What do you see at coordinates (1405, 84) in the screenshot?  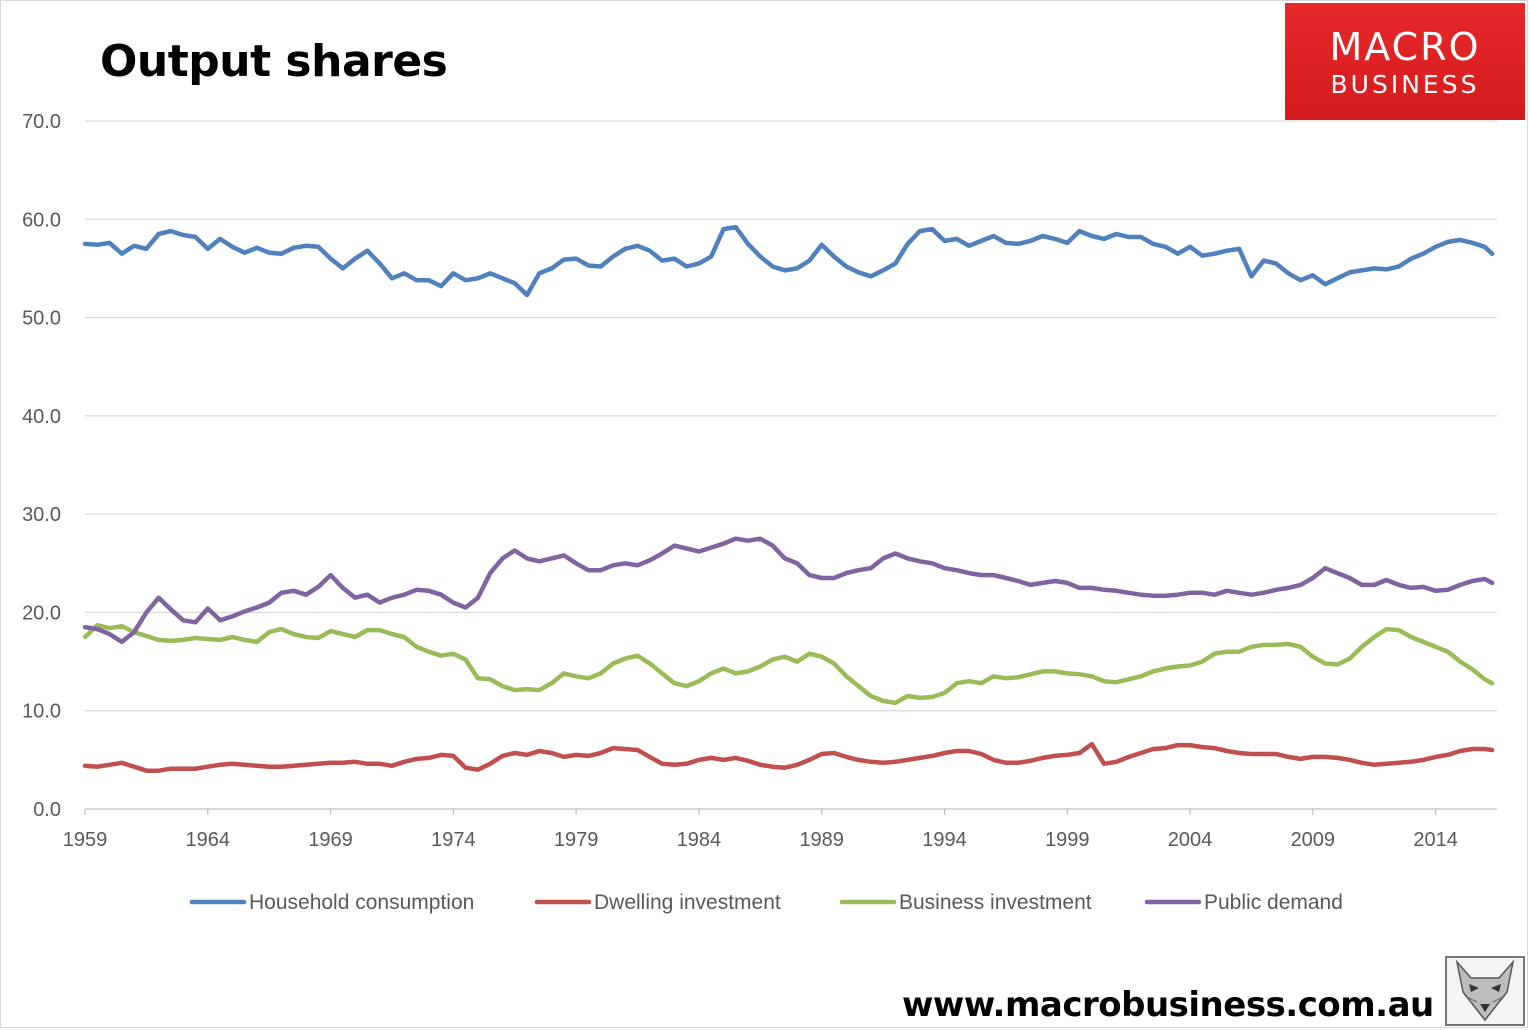 I see `logo-line-2: BUSINESS` at bounding box center [1405, 84].